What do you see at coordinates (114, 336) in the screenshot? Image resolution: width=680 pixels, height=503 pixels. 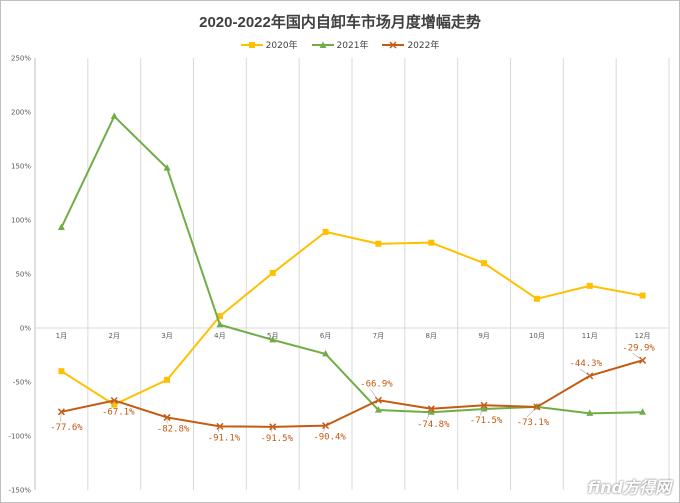 I see `x-tick-label: 2月` at bounding box center [114, 336].